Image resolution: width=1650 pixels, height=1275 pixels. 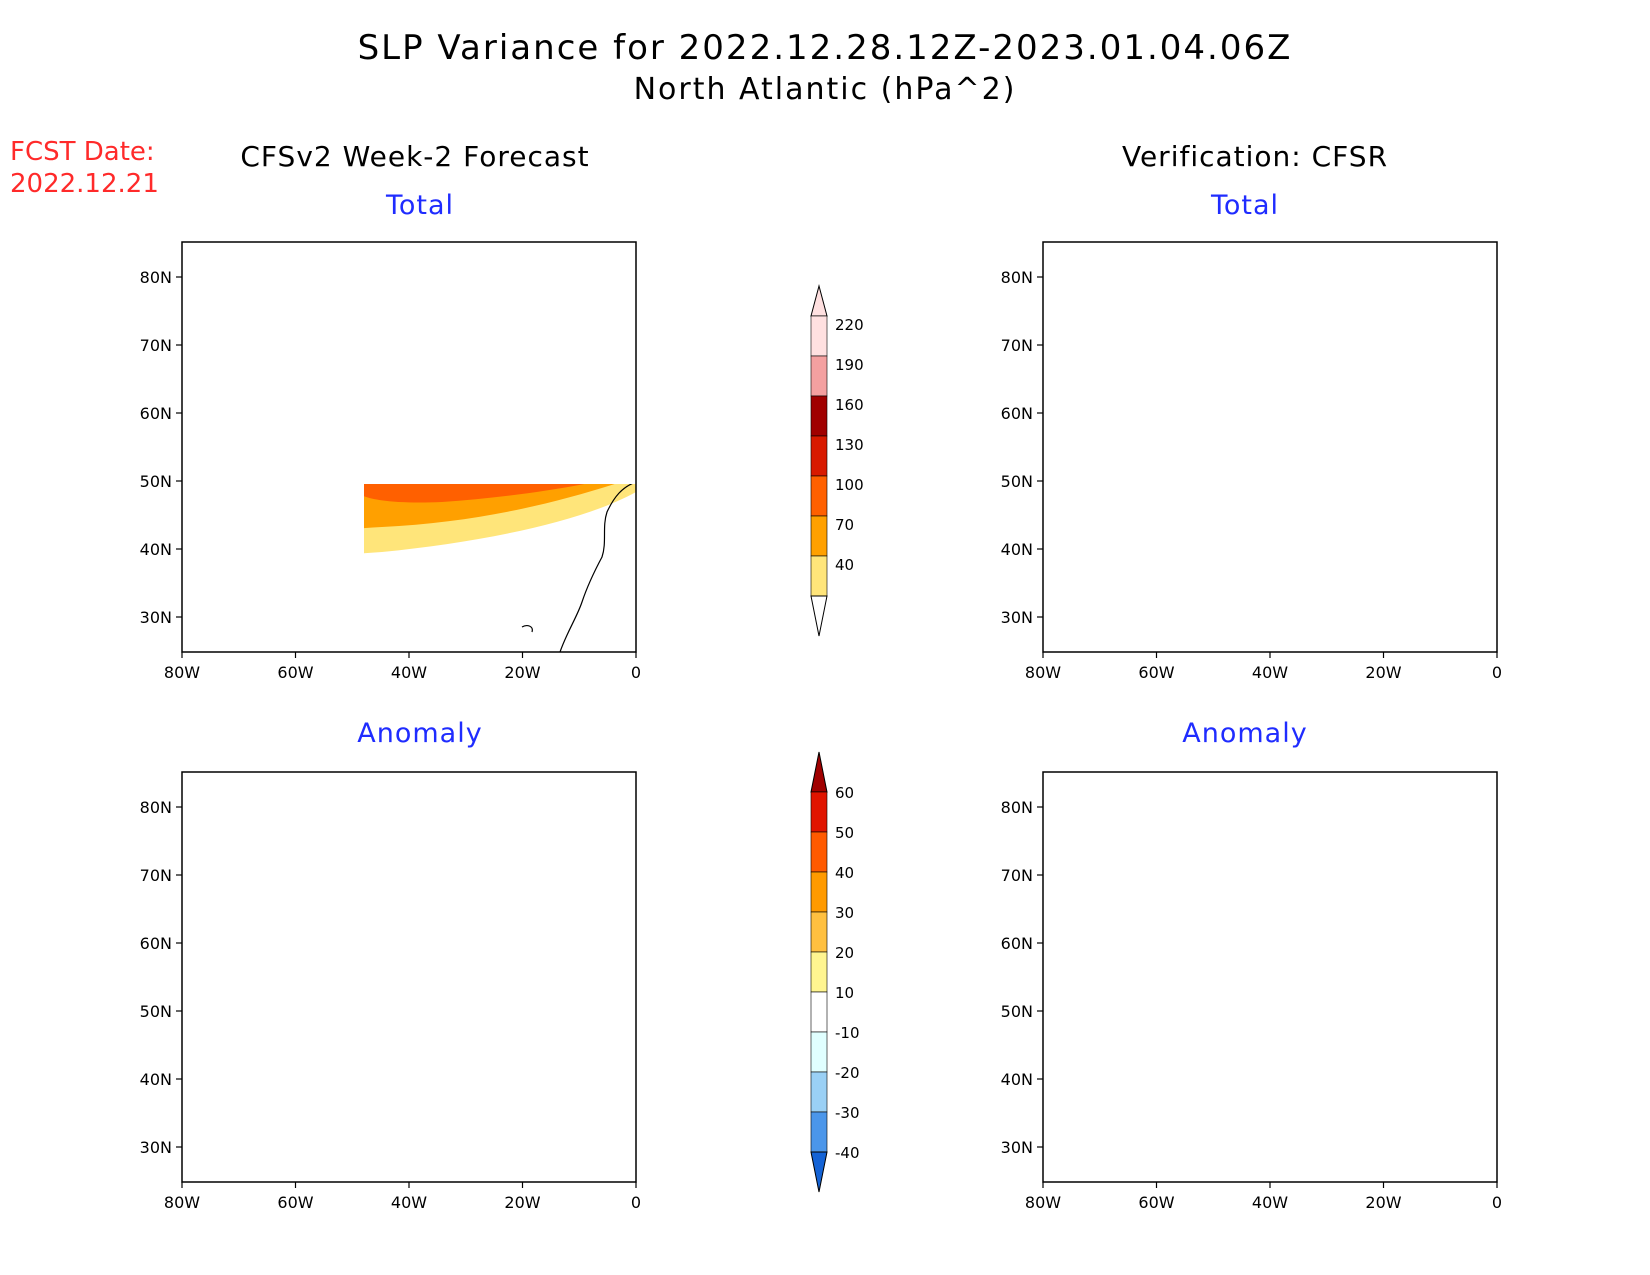 What do you see at coordinates (844, 793) in the screenshot?
I see `colorbar-tick-label: 60` at bounding box center [844, 793].